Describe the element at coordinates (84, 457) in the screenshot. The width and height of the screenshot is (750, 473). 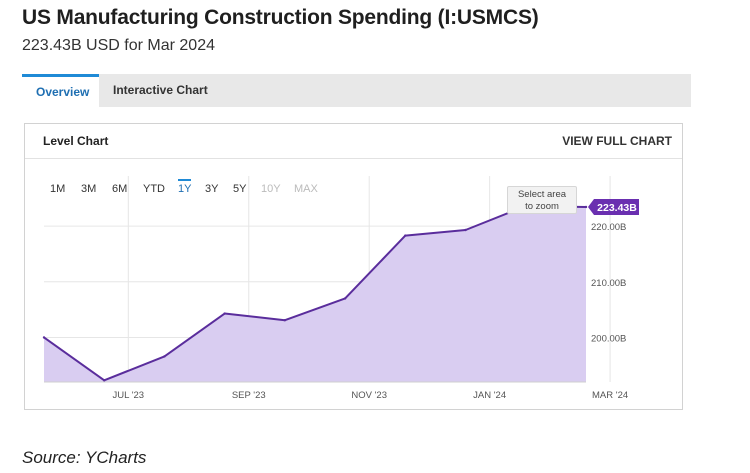
I see `source-caption: Source: YCharts` at that location.